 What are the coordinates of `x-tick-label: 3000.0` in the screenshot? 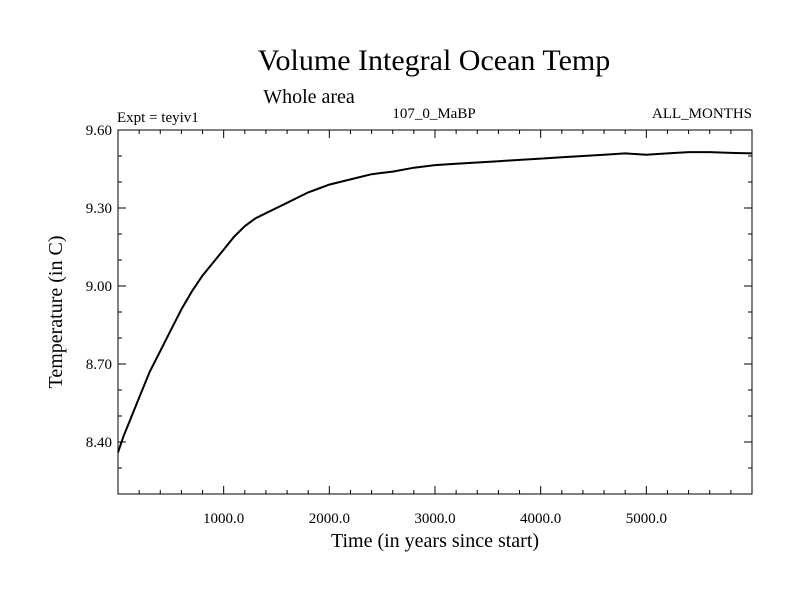 It's located at (434, 519).